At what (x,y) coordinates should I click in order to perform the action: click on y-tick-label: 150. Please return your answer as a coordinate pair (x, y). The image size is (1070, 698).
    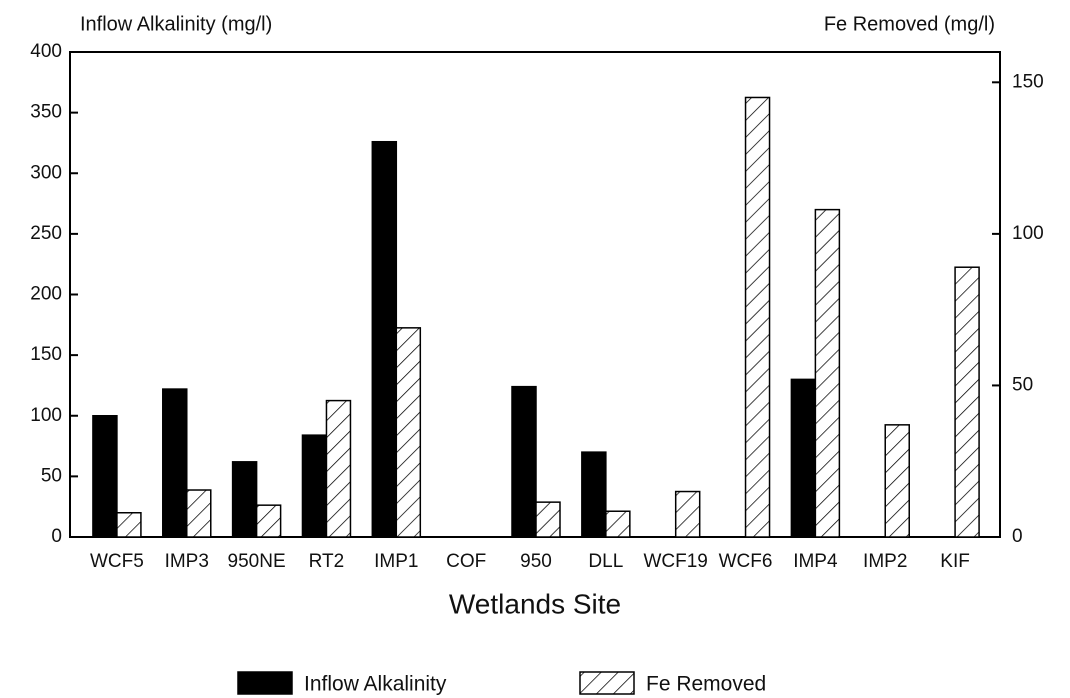
    Looking at the image, I should click on (46, 354).